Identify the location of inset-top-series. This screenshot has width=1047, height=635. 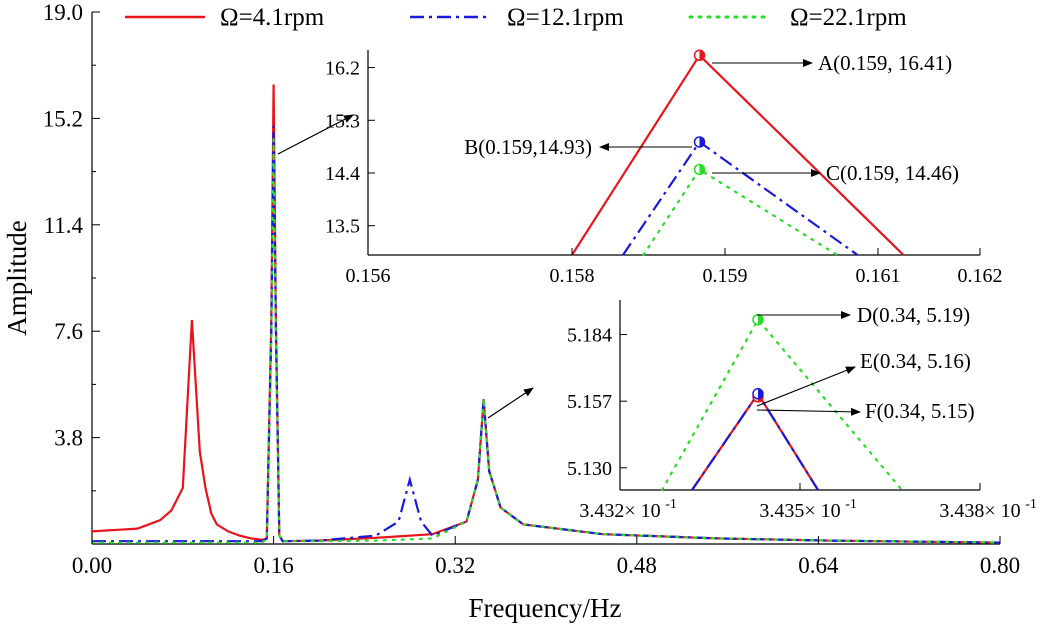
(738, 153).